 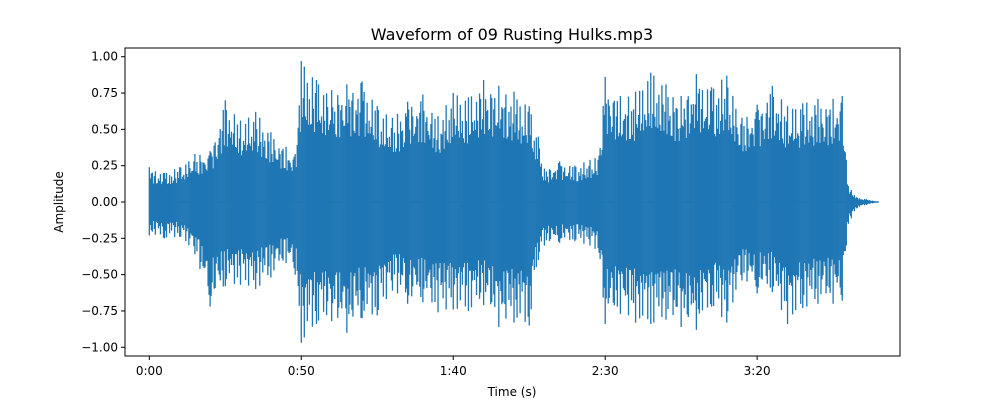 I want to click on y-axis-label: Amplitude, so click(x=59, y=202).